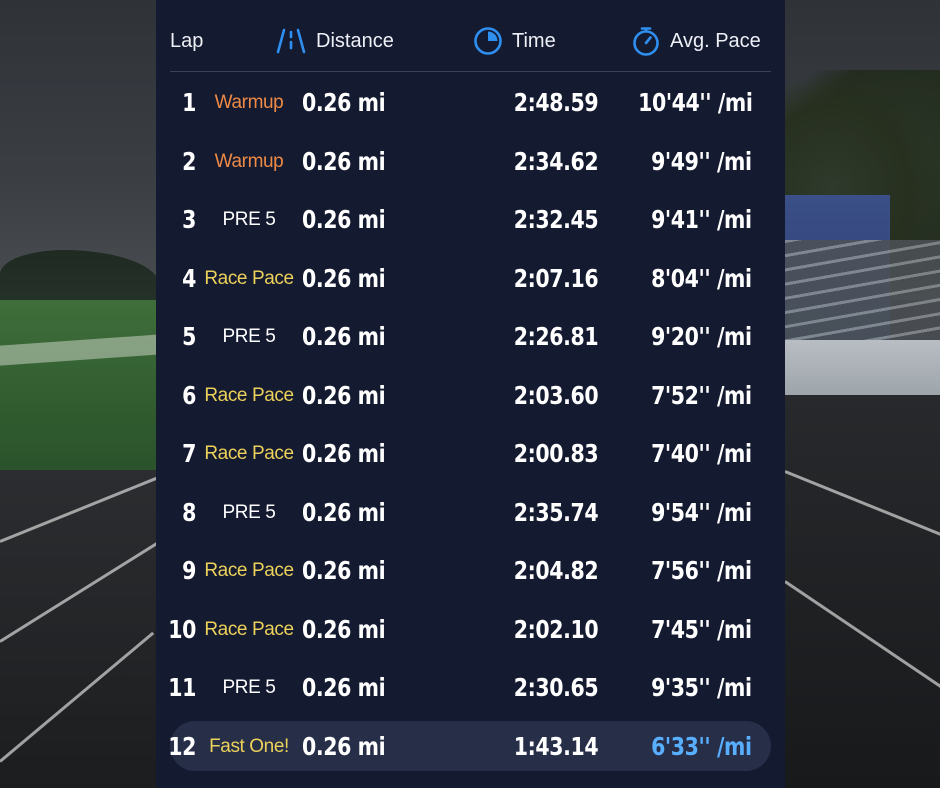 The image size is (940, 788). What do you see at coordinates (470, 452) in the screenshot?
I see `lap-row-7: 7 Race Pace 0.26 mi 2:00.83 7'40'' /mi` at bounding box center [470, 452].